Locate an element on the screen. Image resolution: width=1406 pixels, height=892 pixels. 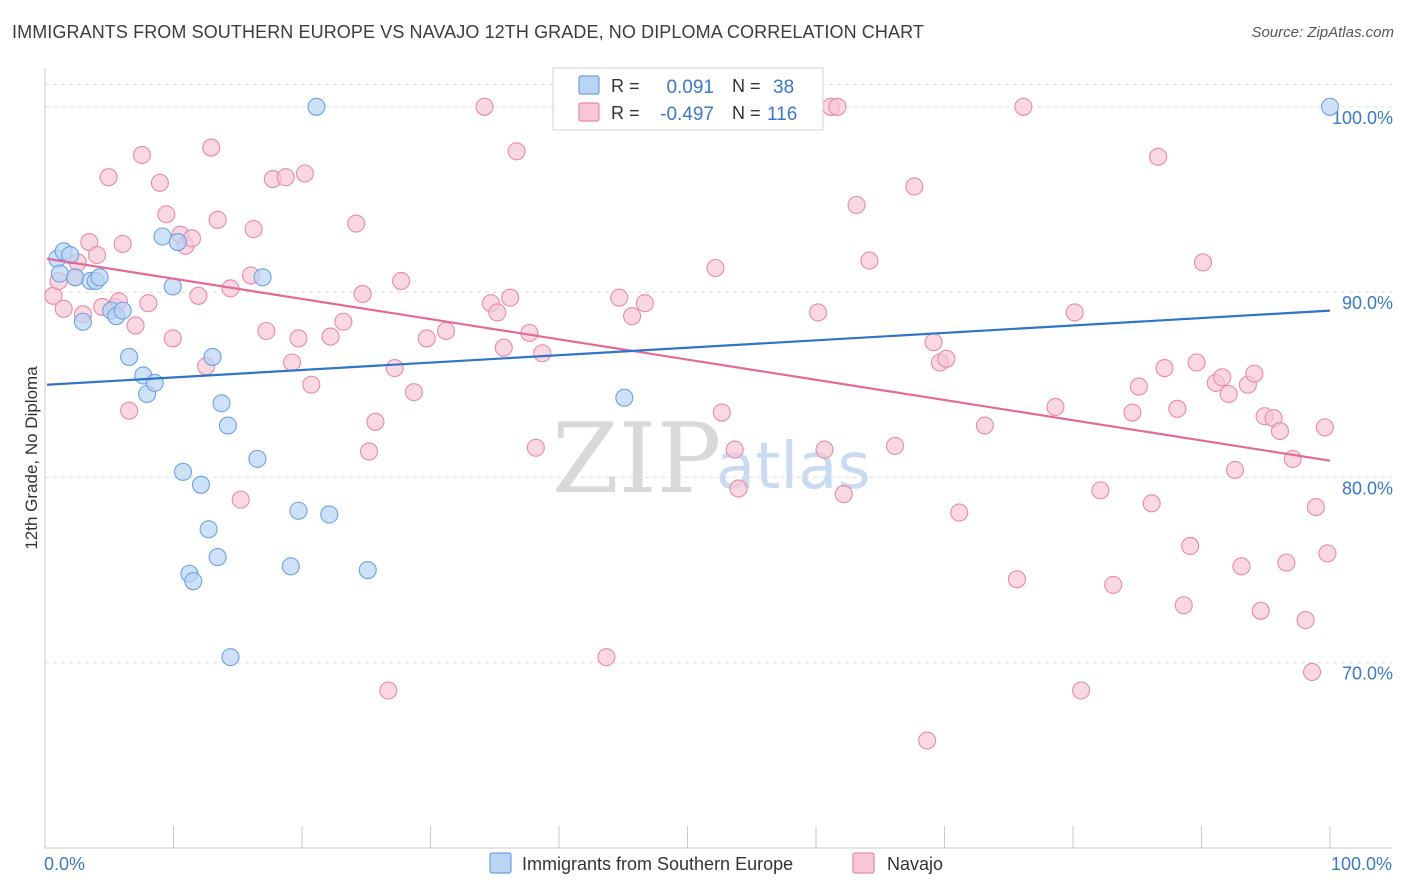
x-tick-label-min: 0.0% is located at coordinates (64, 864).